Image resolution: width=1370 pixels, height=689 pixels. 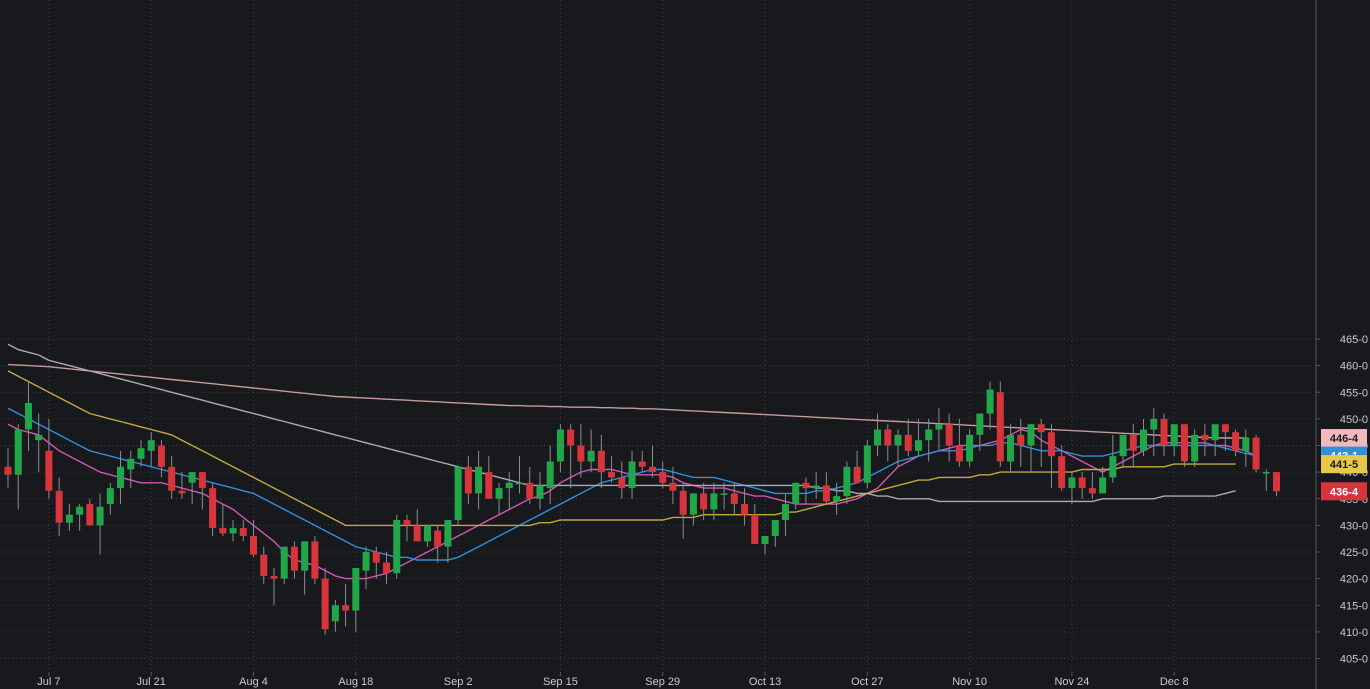 I want to click on y-tick-label: 425-0, so click(x=1354, y=553).